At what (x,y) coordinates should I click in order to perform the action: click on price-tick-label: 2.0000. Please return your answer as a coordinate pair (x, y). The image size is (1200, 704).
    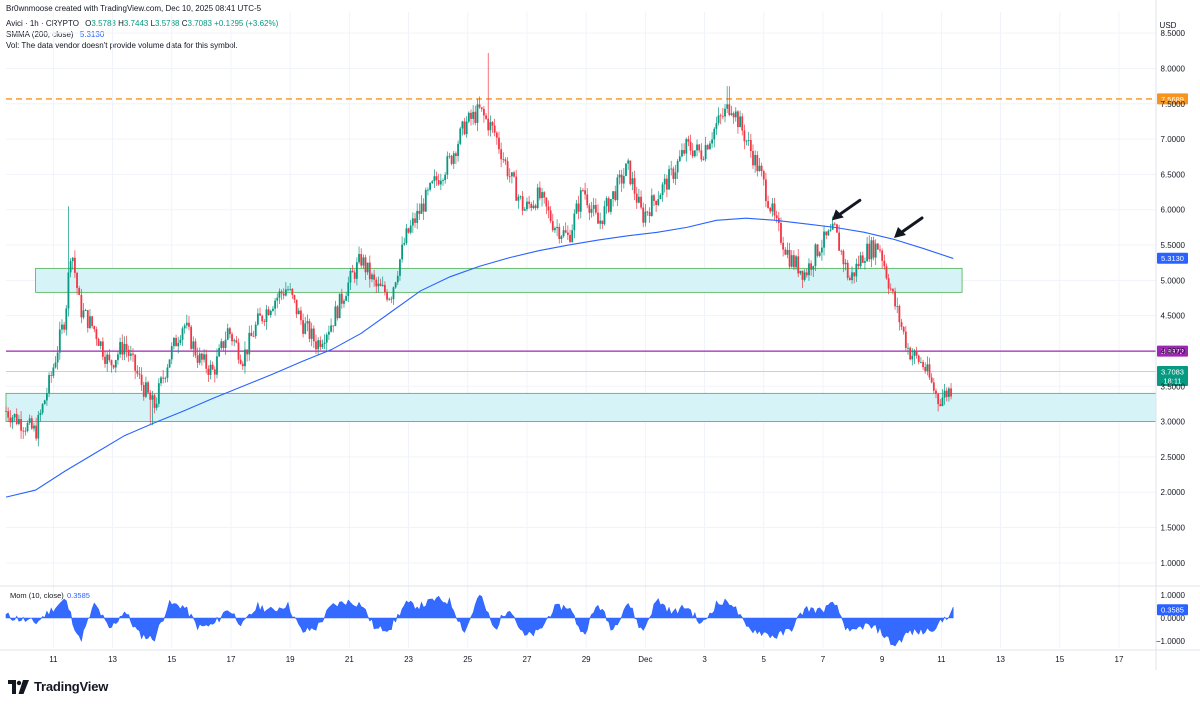
    Looking at the image, I should click on (1173, 492).